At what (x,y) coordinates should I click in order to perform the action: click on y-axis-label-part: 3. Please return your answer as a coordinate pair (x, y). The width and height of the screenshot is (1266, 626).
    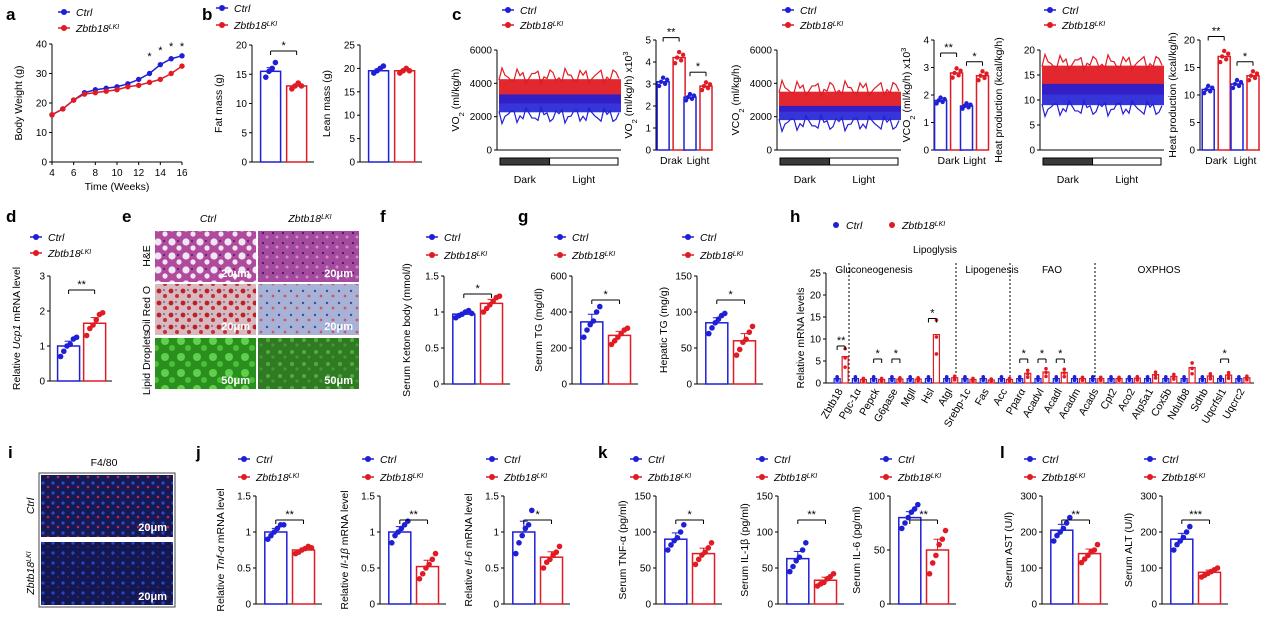
    Looking at the image, I should click on (625, 53).